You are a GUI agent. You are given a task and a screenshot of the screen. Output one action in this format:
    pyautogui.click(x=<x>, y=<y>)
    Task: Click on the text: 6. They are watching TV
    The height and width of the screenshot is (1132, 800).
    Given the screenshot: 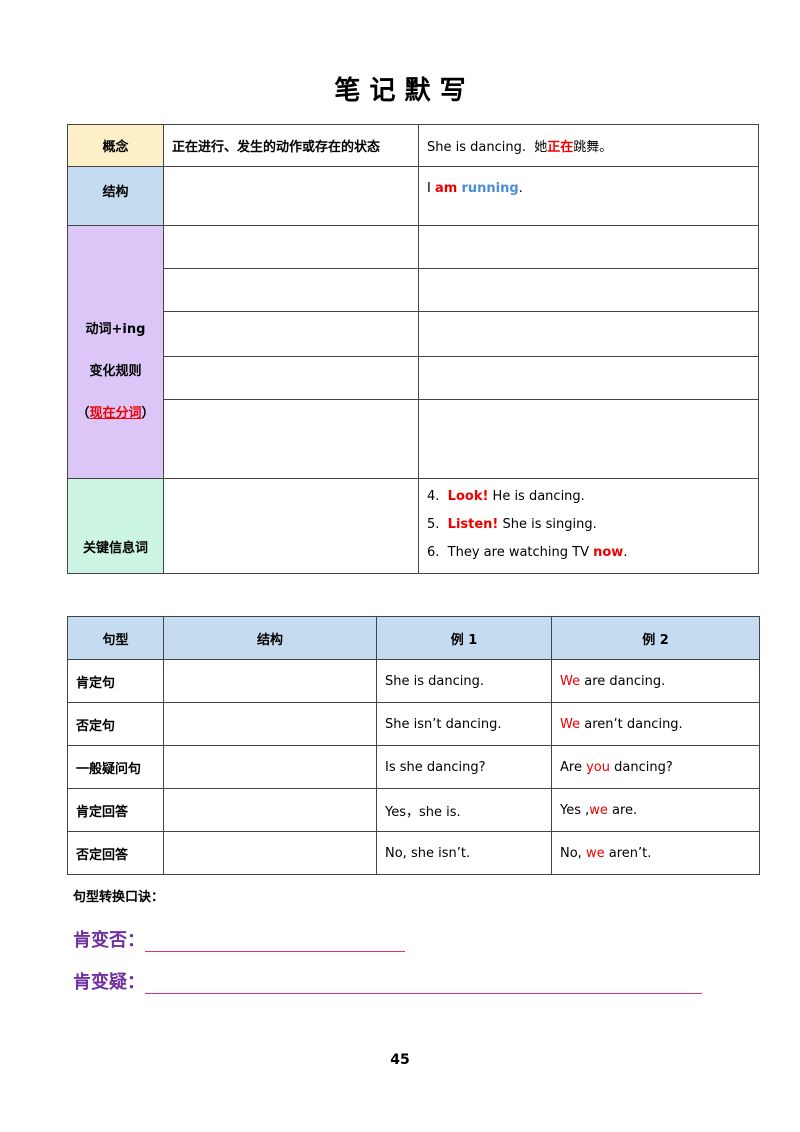 What is the action you would take?
    pyautogui.click(x=510, y=552)
    